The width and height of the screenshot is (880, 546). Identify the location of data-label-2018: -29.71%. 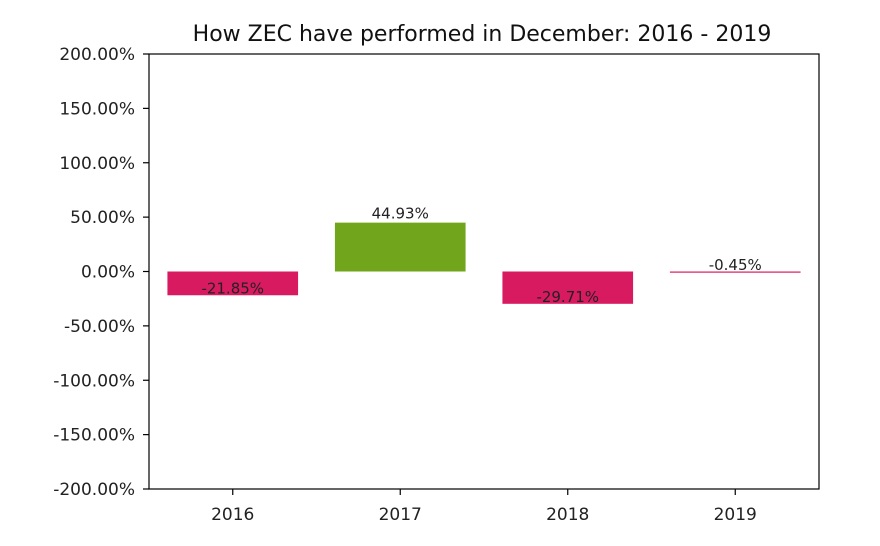
(567, 297).